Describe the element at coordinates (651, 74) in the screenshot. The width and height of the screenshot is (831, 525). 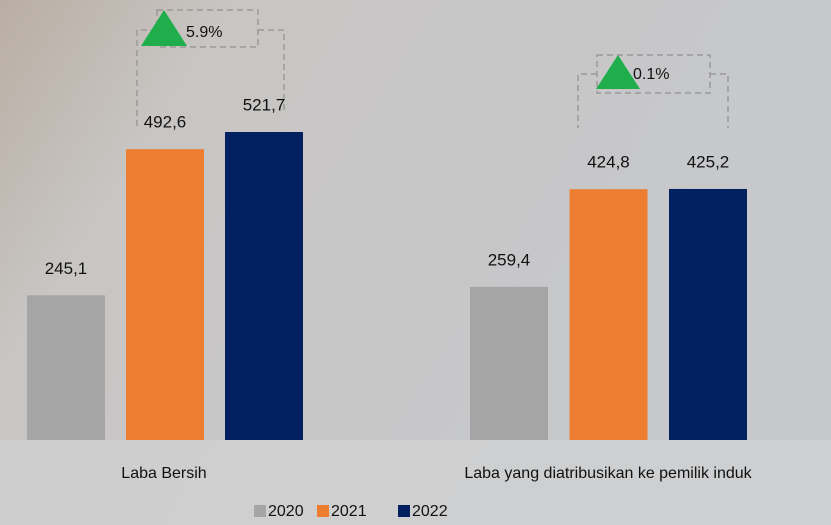
I see `annotation-text: 0.1%` at that location.